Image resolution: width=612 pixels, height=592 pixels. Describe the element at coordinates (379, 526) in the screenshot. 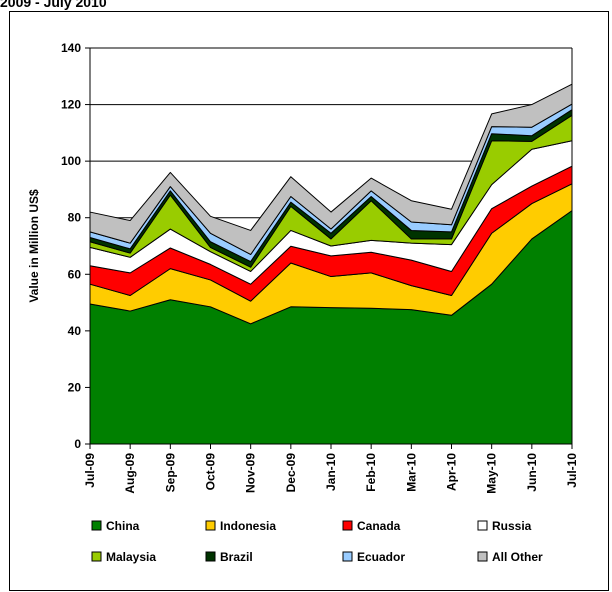

I see `legend-label: Canada` at that location.